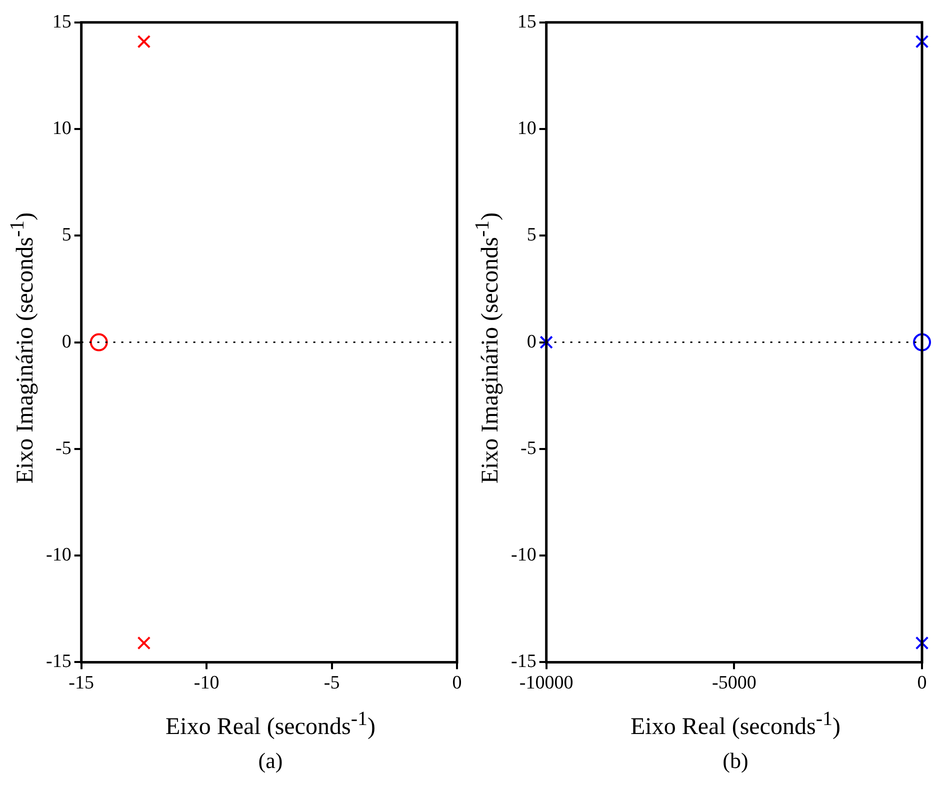 The width and height of the screenshot is (946, 787). What do you see at coordinates (736, 761) in the screenshot?
I see `text: (b)` at bounding box center [736, 761].